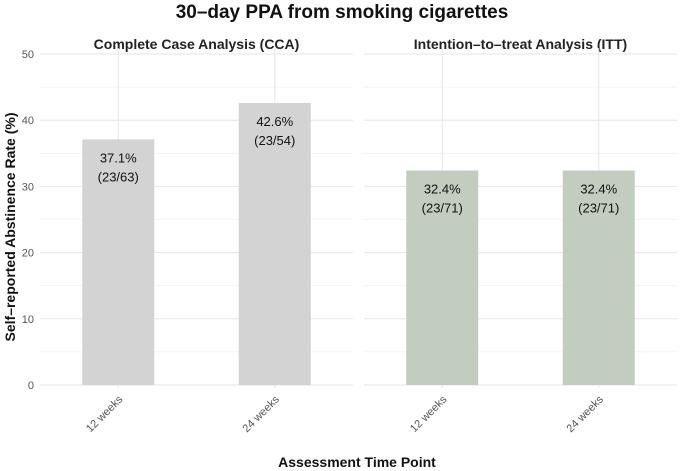 The height and width of the screenshot is (471, 685). Describe the element at coordinates (342, 12) in the screenshot. I see `chart-title: 30–day PPA from smoking cigarettes` at that location.